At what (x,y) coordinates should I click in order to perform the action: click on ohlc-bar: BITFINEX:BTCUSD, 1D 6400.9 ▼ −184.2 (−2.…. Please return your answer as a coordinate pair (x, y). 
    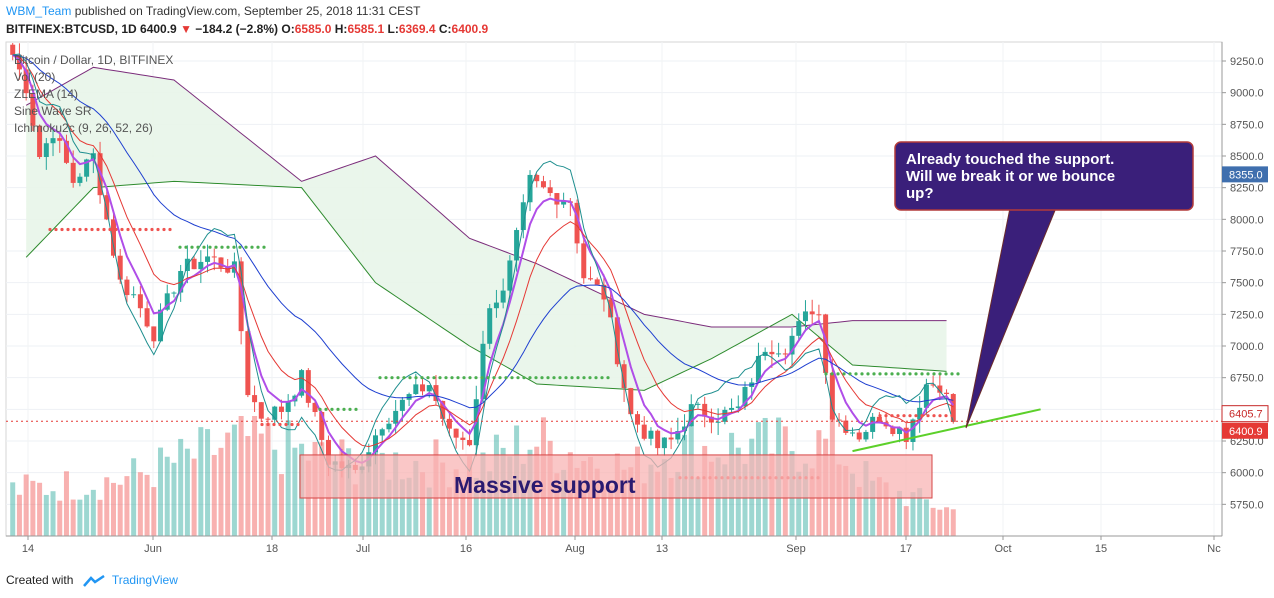
    Looking at the image, I should click on (247, 29).